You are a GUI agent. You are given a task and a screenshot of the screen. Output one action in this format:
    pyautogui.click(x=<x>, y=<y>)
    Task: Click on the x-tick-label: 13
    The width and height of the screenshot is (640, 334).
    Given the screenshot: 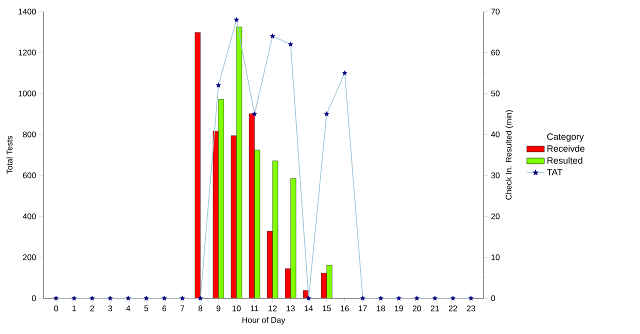 What is the action you would take?
    pyautogui.click(x=290, y=308)
    